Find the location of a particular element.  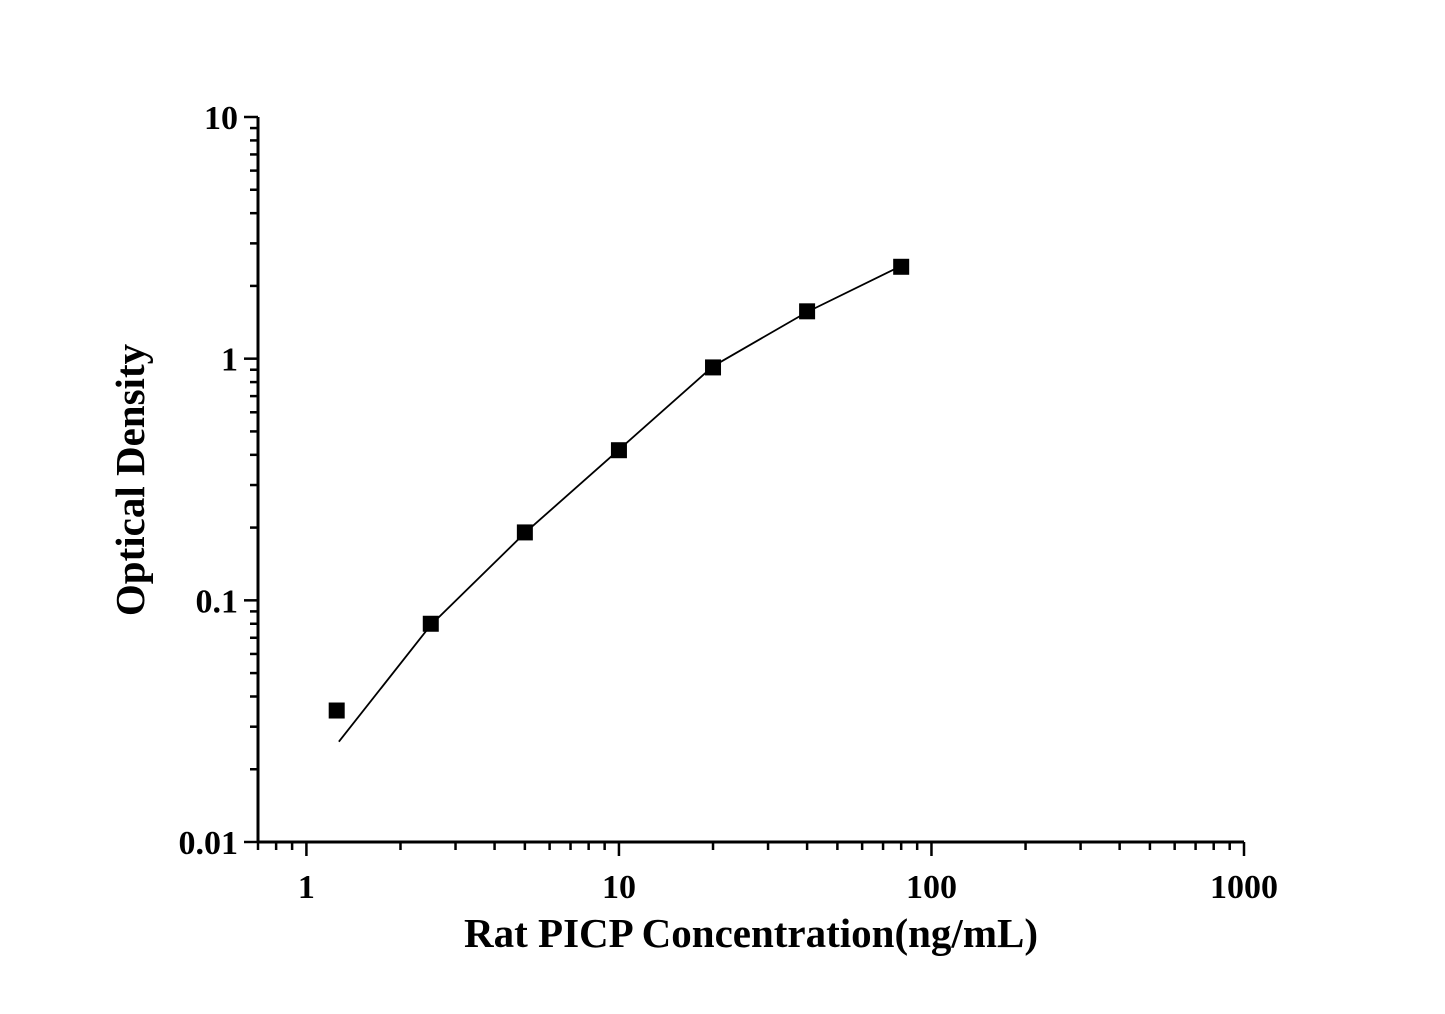

x-tick-label: 1 is located at coordinates (306, 887).